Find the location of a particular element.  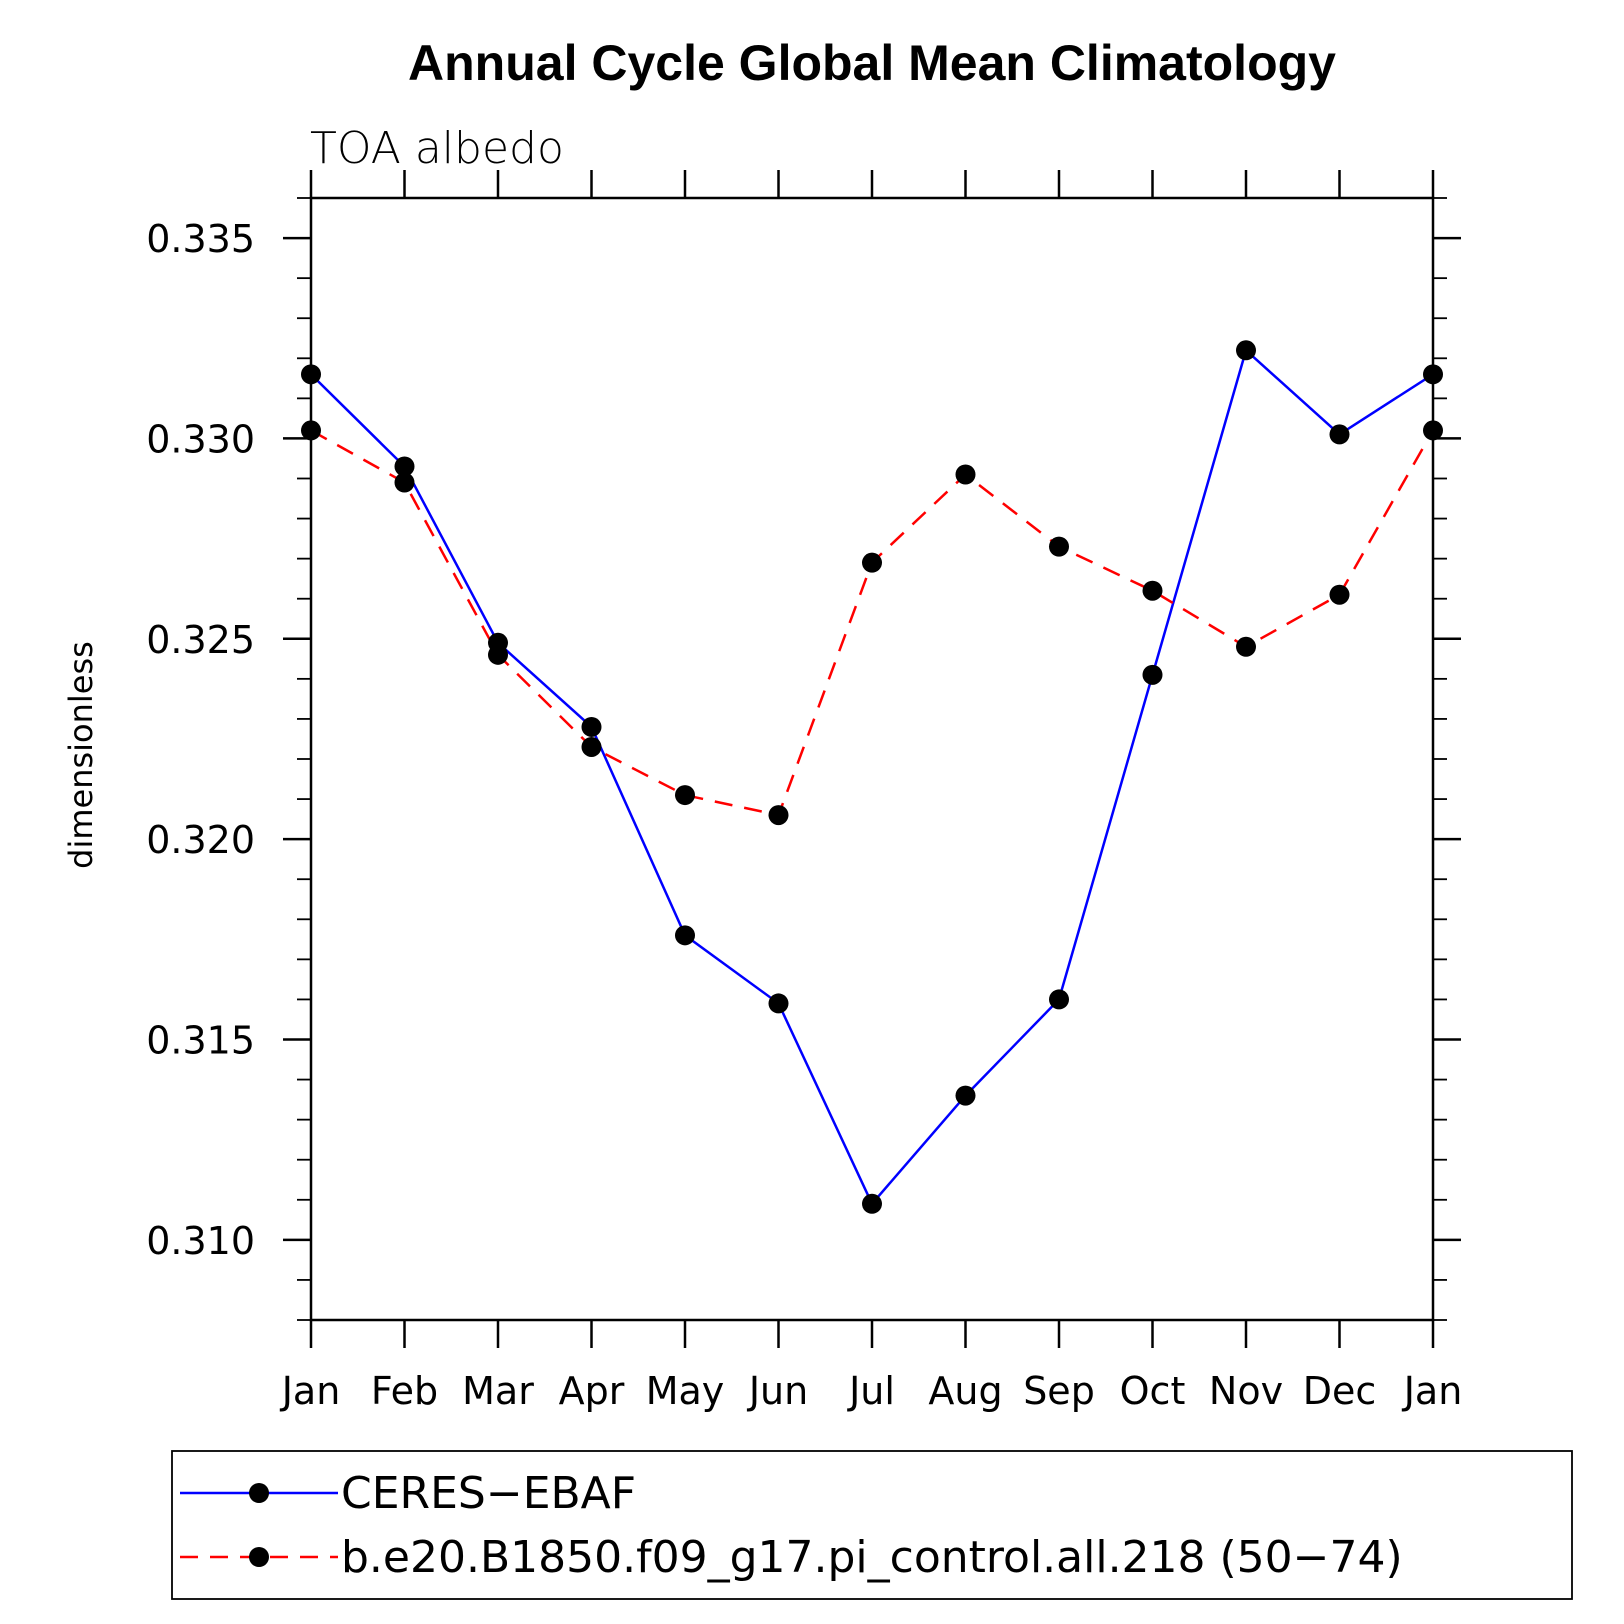

x-tick-label: Apr is located at coordinates (592, 1391).